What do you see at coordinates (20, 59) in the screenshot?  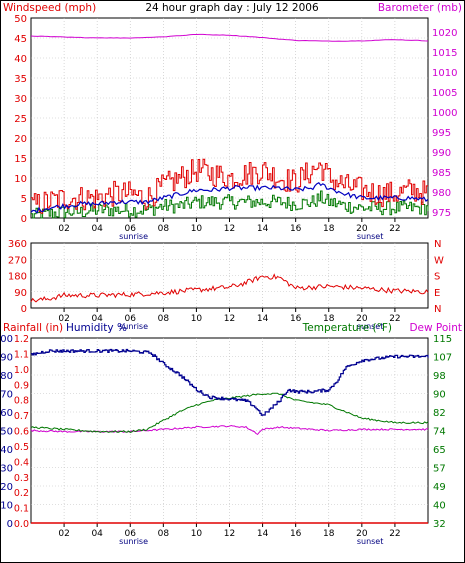 I see `windspeed-tick-label: 40` at bounding box center [20, 59].